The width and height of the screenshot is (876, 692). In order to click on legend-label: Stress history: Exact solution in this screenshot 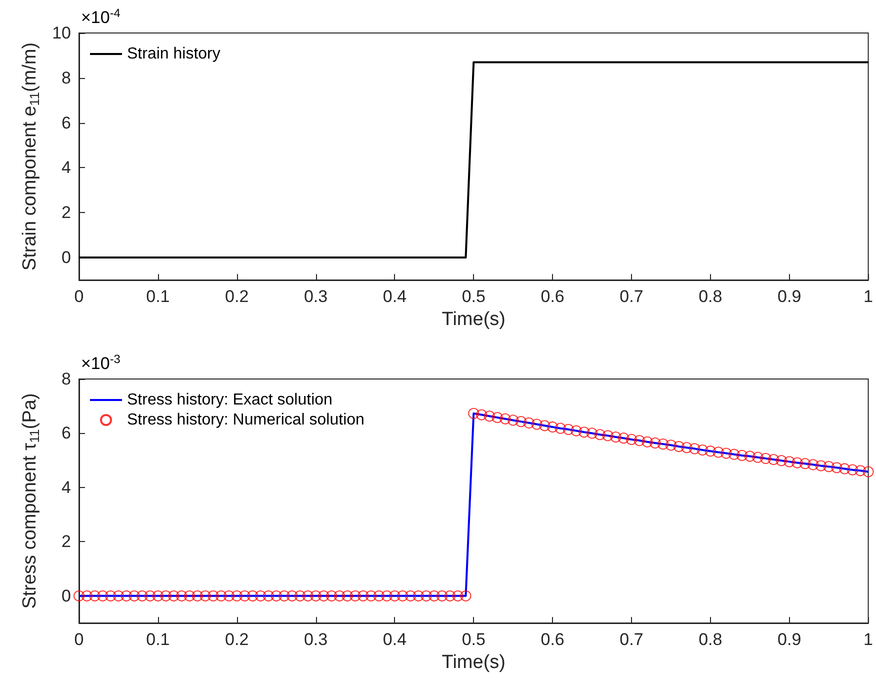, I will do `click(229, 400)`.